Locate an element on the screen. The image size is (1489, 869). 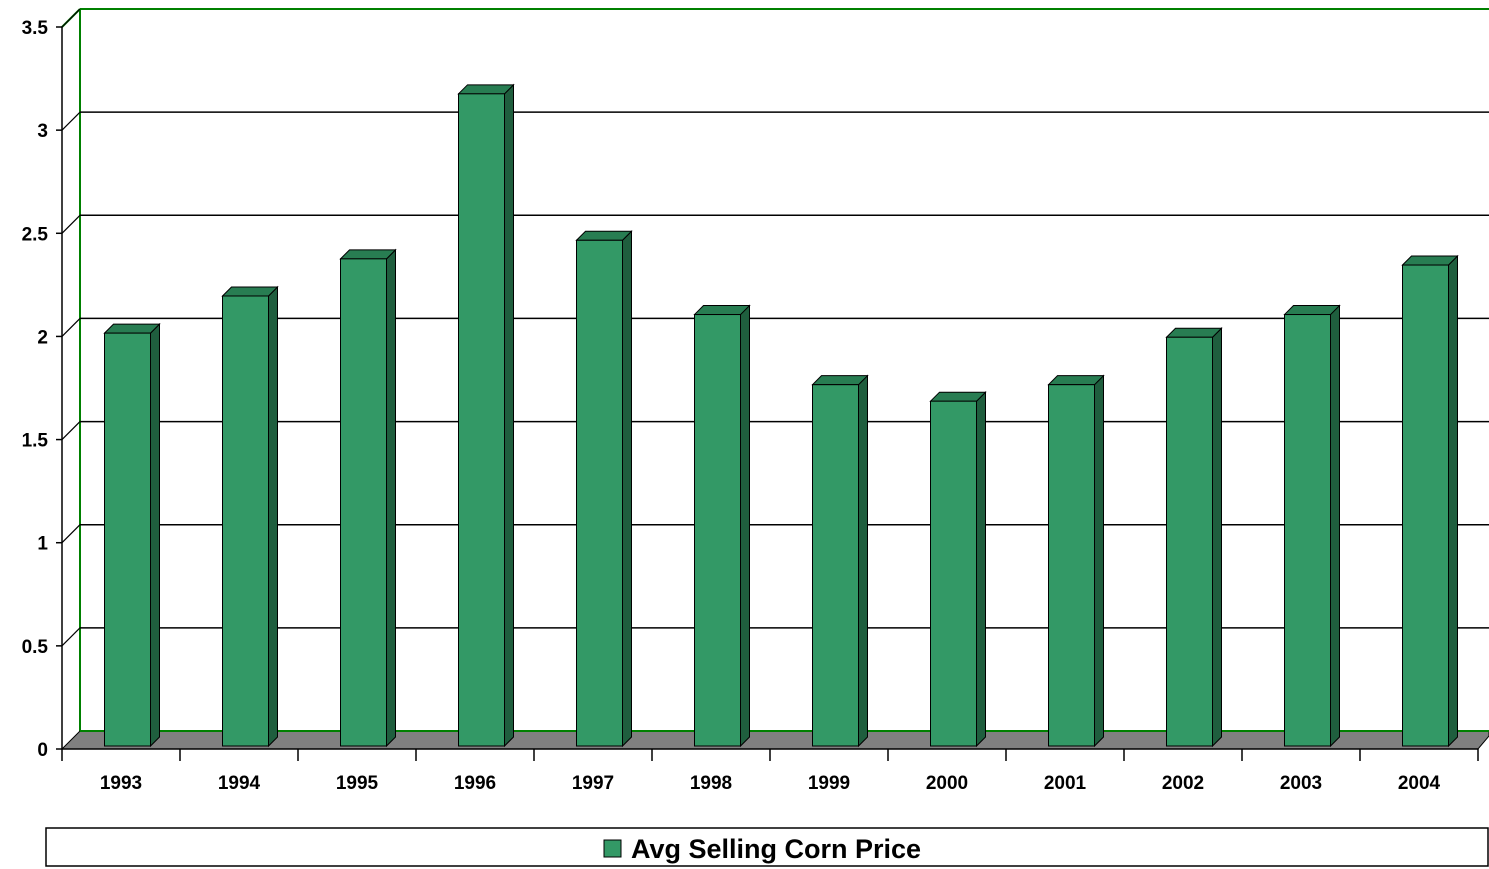
x-tick-label: 2001 is located at coordinates (1065, 783).